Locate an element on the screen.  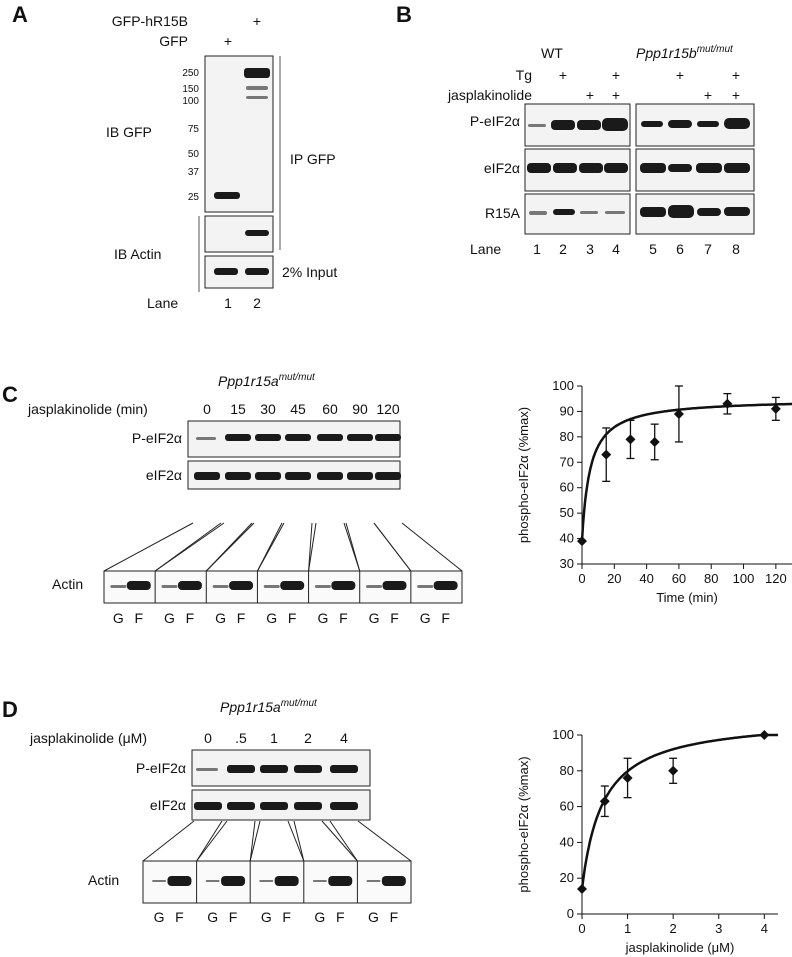
panel-a-letter: A is located at coordinates (20, 14).